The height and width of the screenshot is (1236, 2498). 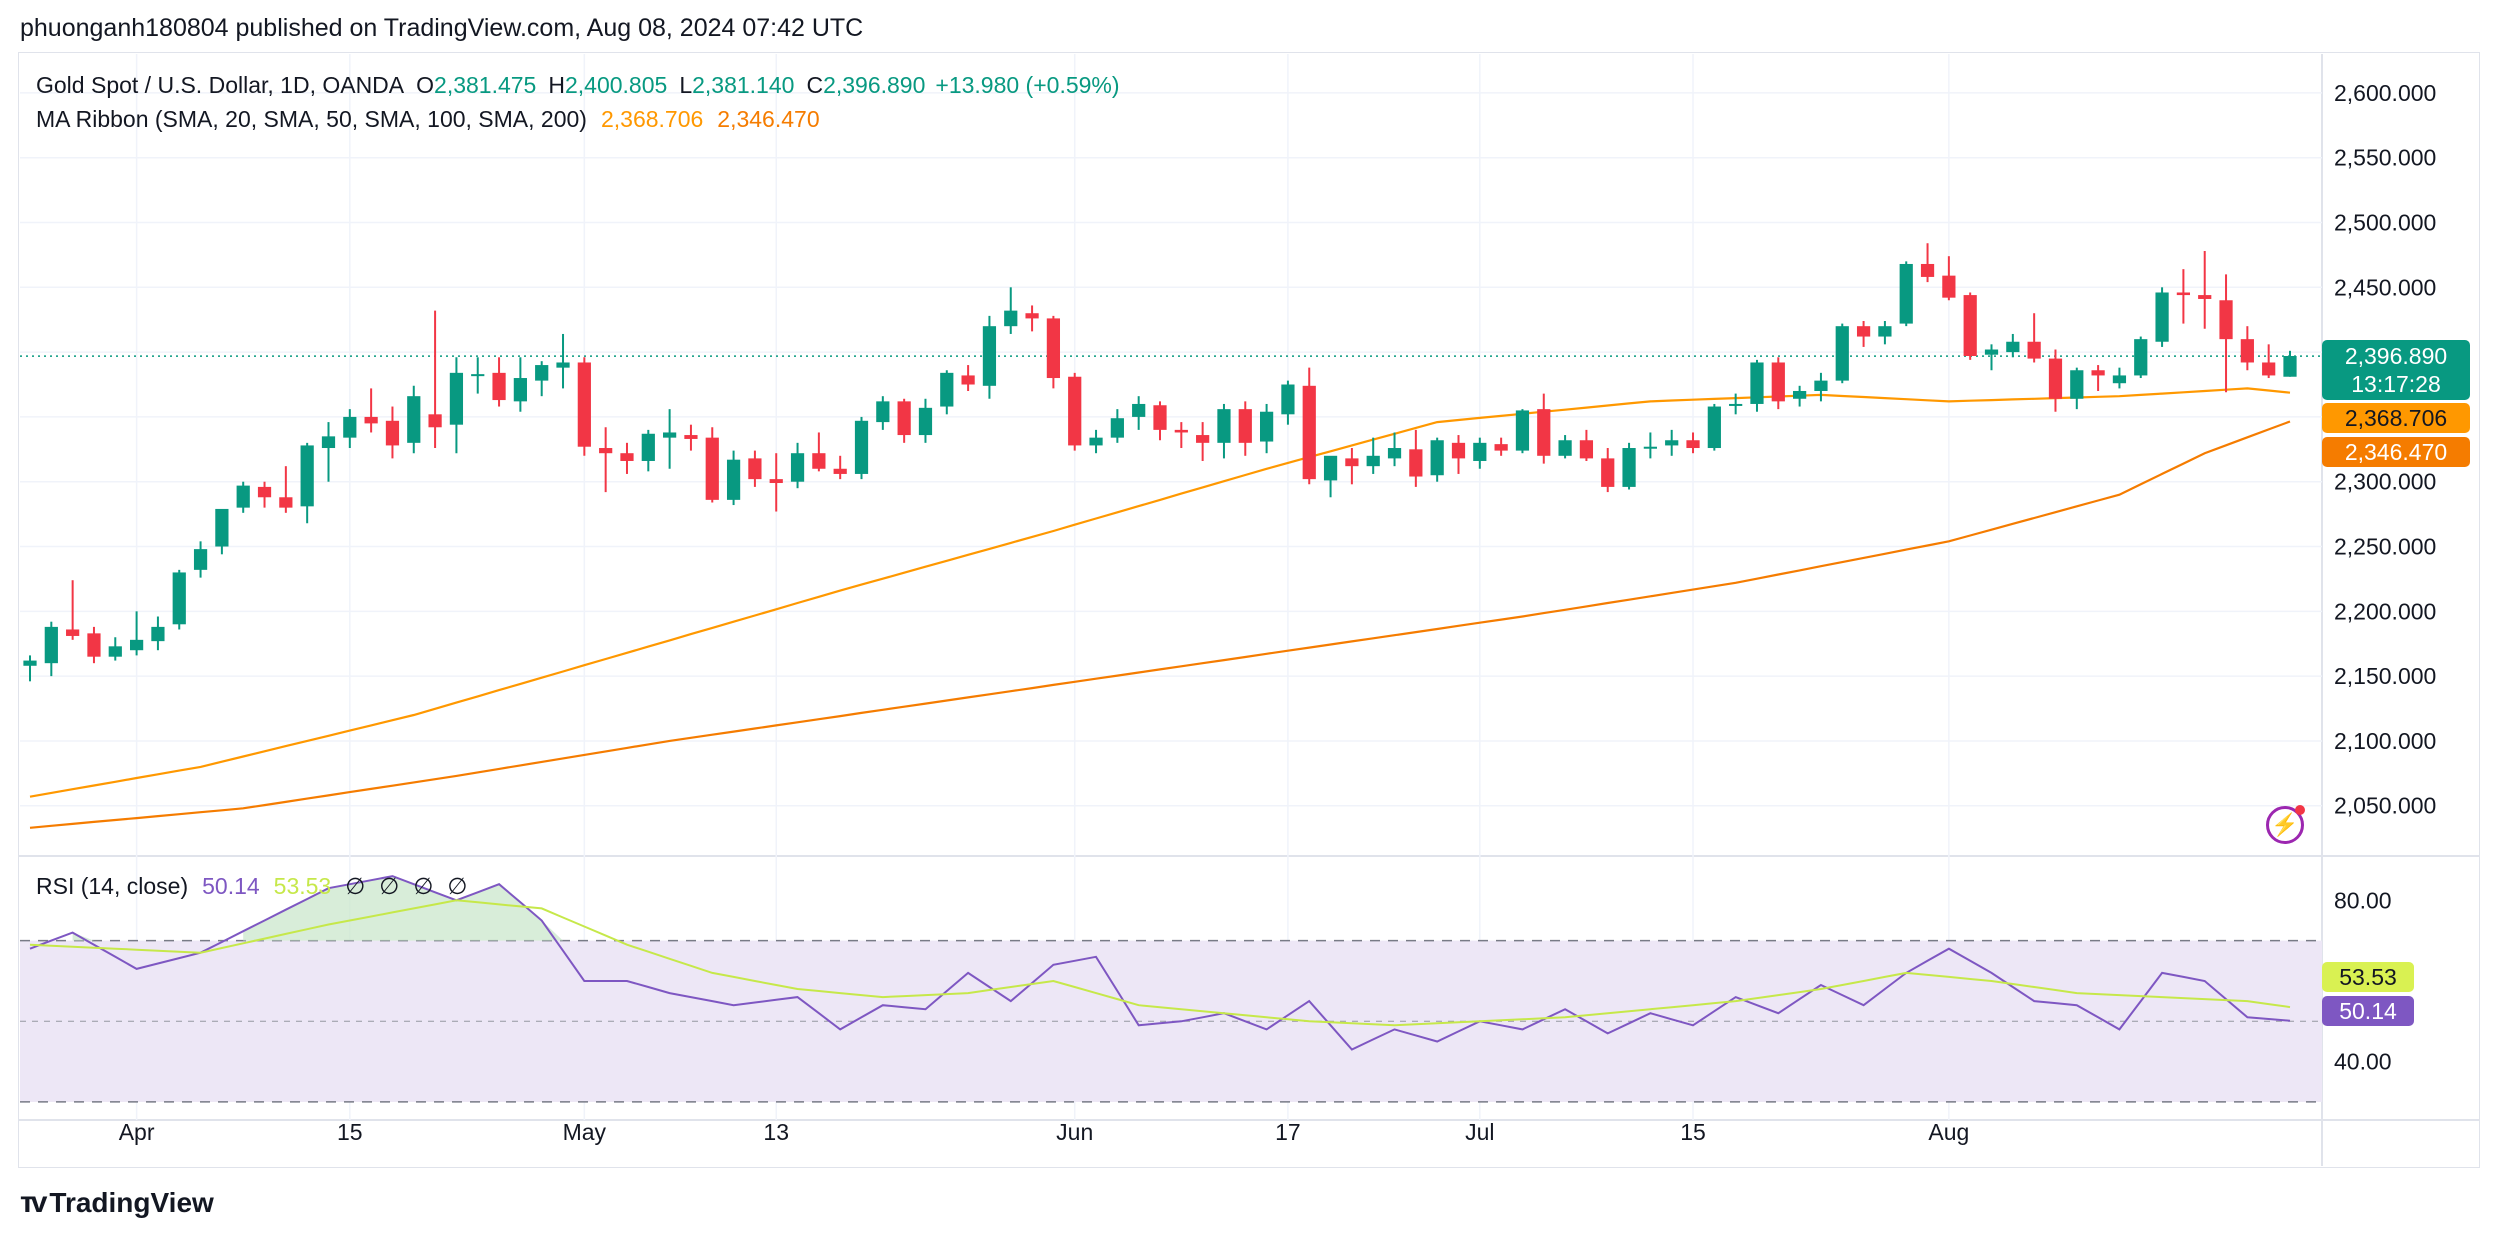 I want to click on tradingview-logo-icon: ᴛᴠ, so click(x=33, y=1202).